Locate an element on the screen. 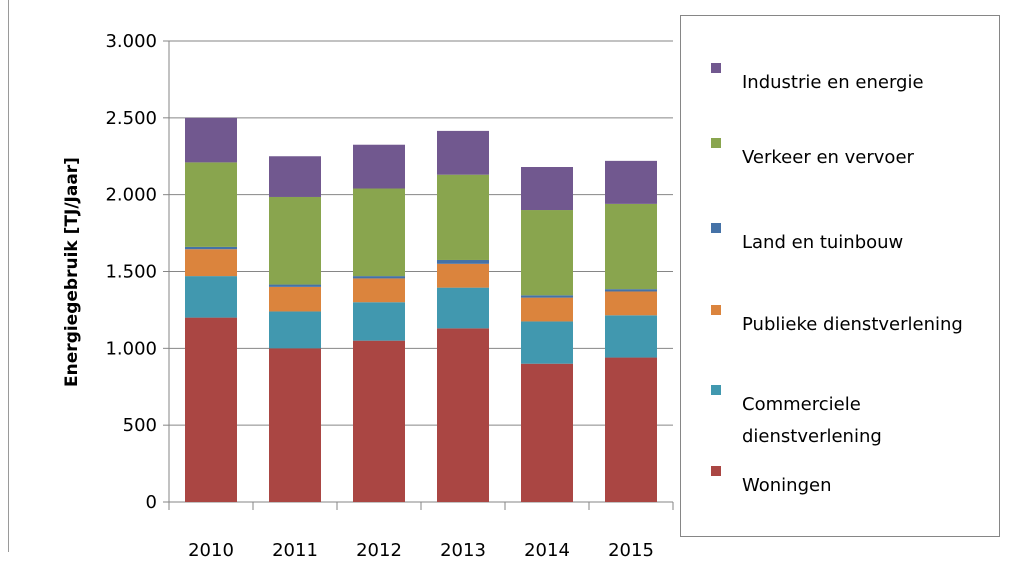 The width and height of the screenshot is (1012, 563). x-tick-label: 2011 is located at coordinates (295, 550).